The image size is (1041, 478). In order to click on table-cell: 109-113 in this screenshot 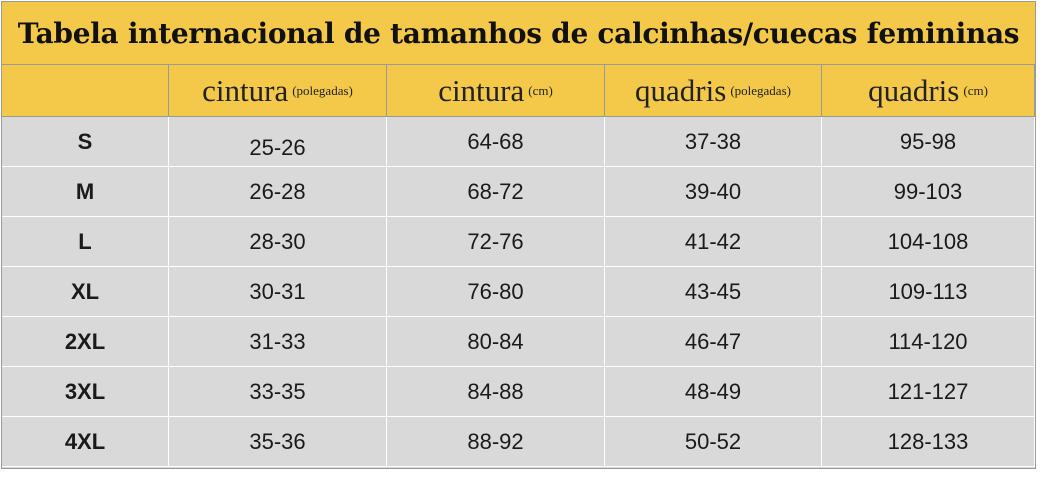, I will do `click(928, 292)`.